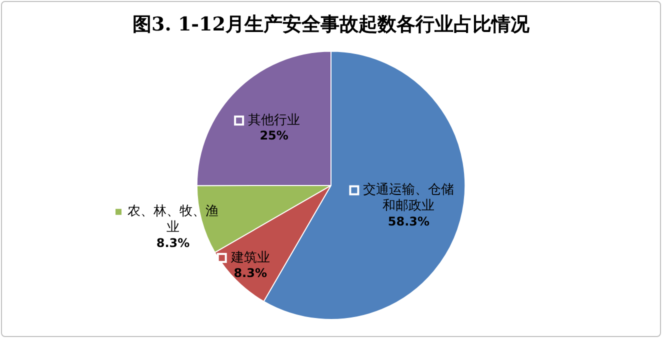 Image resolution: width=662 pixels, height=338 pixels. What do you see at coordinates (409, 221) in the screenshot?
I see `data-label: 58.3%` at bounding box center [409, 221].